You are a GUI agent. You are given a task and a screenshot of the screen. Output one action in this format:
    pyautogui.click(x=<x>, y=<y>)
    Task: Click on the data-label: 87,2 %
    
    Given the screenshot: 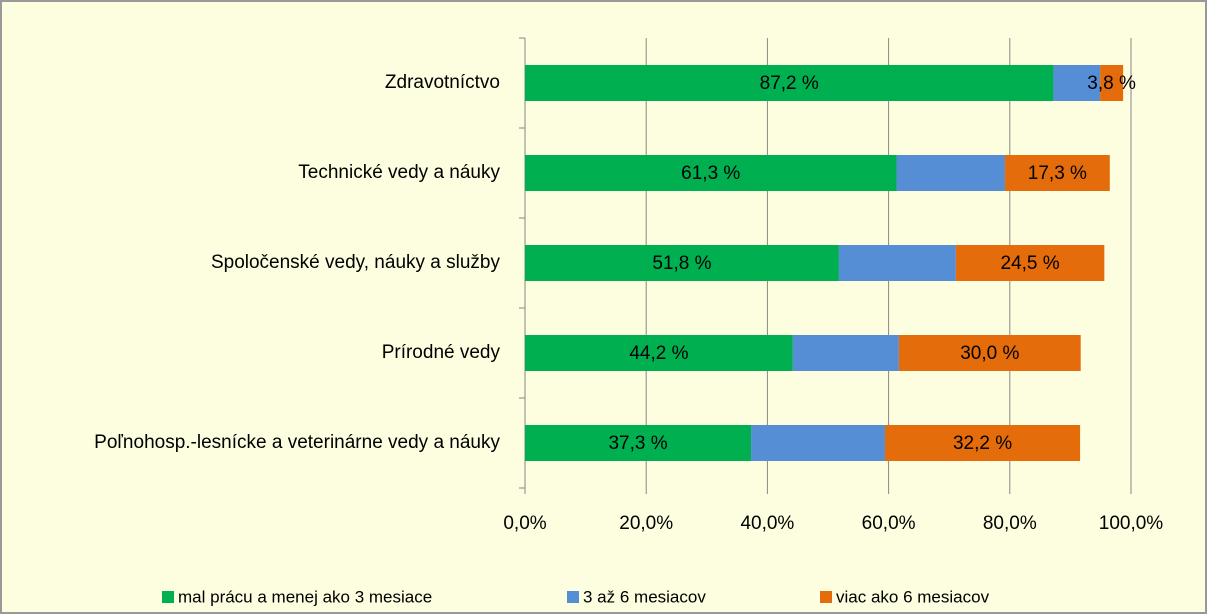 What is the action you would take?
    pyautogui.click(x=789, y=83)
    